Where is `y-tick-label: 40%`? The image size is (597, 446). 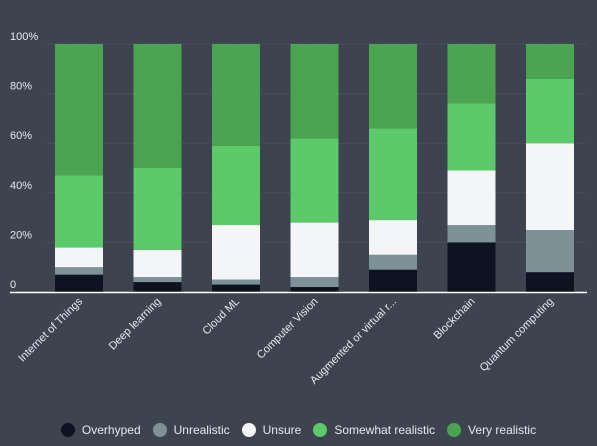
y-tick-label: 40% is located at coordinates (21, 186).